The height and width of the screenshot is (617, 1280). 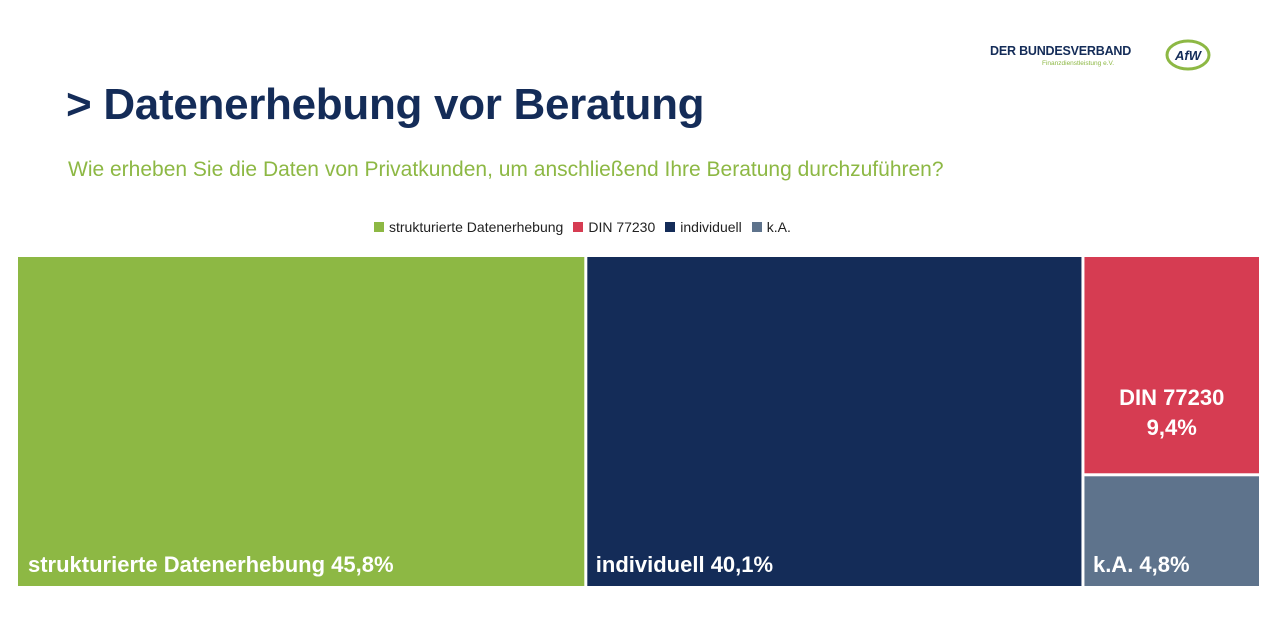 I want to click on legend-item-ka: k.A., so click(x=771, y=227).